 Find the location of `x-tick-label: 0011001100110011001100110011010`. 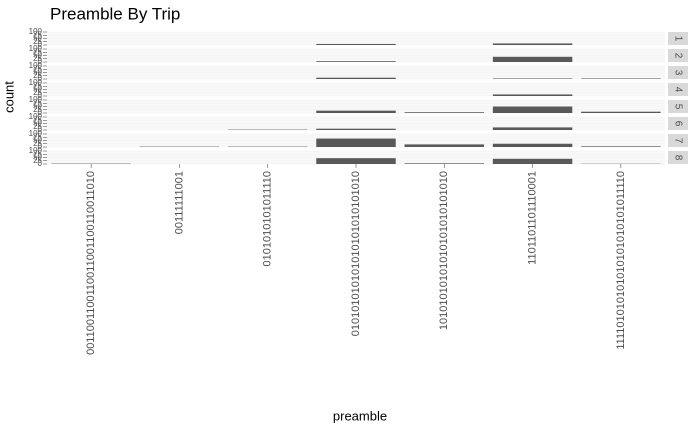

x-tick-label: 0011001100110011001100110011010 is located at coordinates (91, 263).